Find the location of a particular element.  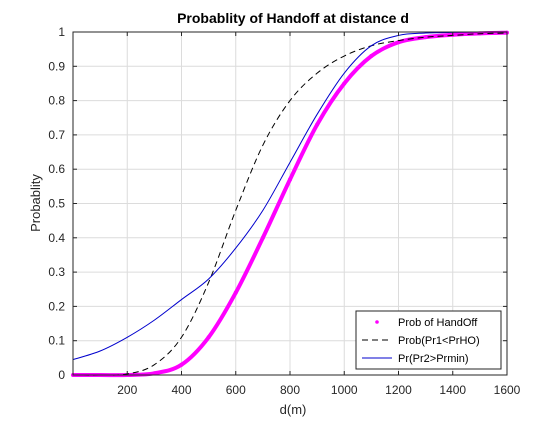

x-tick-label: 1200 is located at coordinates (398, 390).